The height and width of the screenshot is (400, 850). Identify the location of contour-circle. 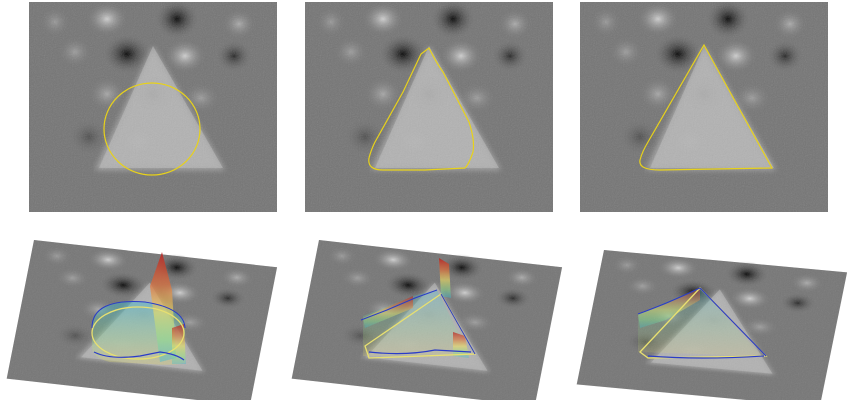
(152, 129).